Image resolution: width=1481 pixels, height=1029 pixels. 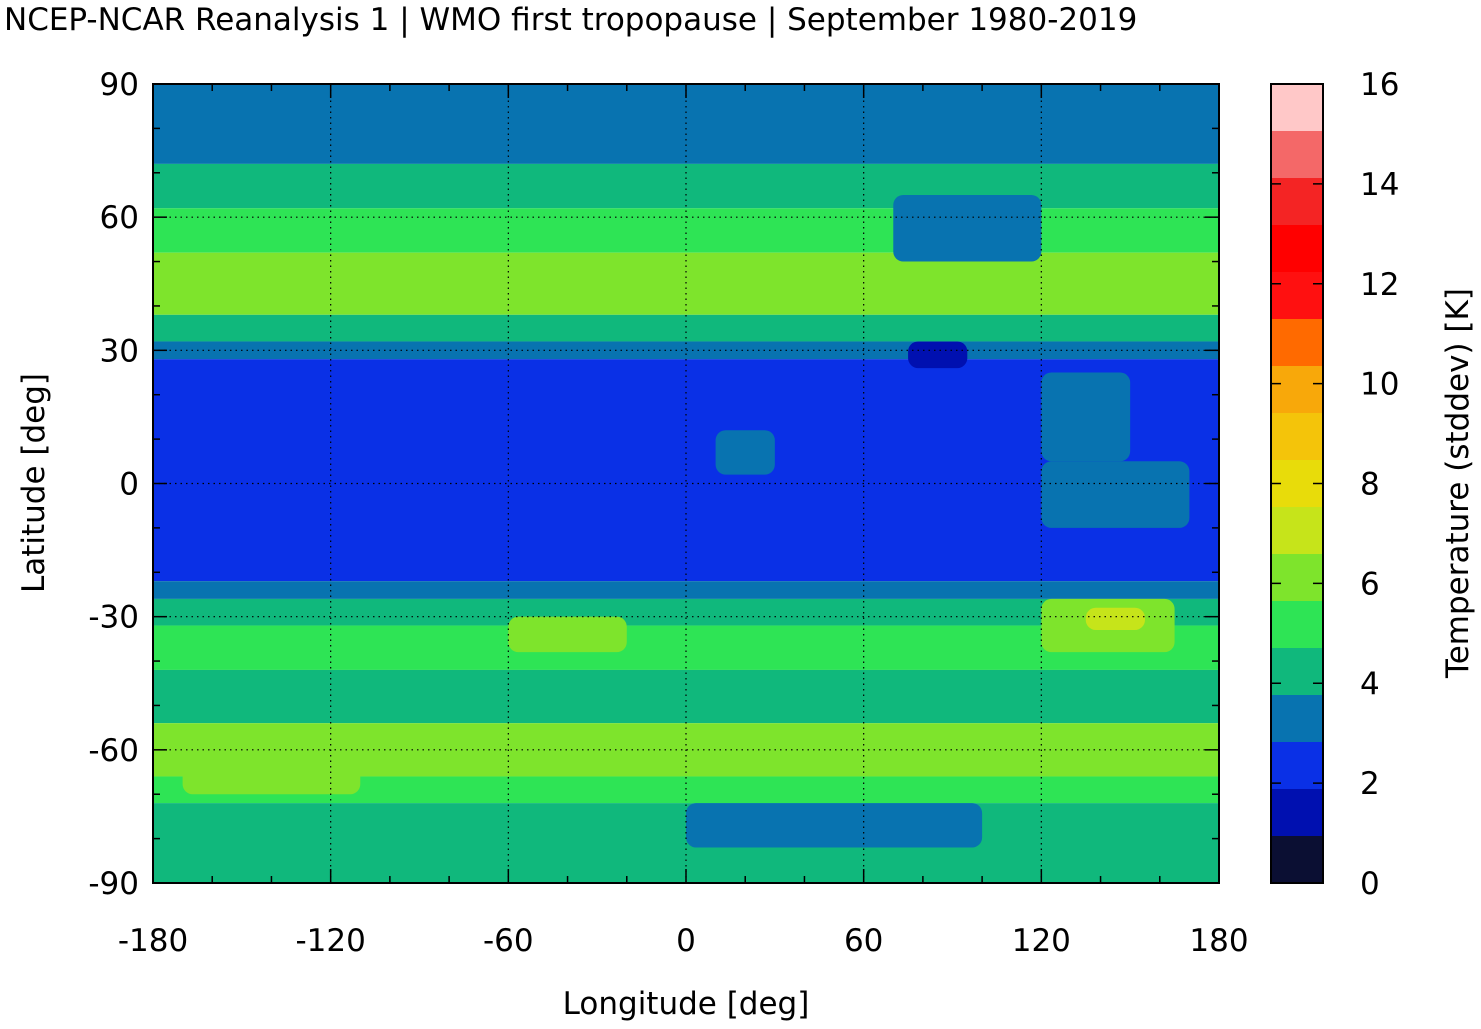 What do you see at coordinates (1379, 285) in the screenshot?
I see `colorbar-tick-label: 12` at bounding box center [1379, 285].